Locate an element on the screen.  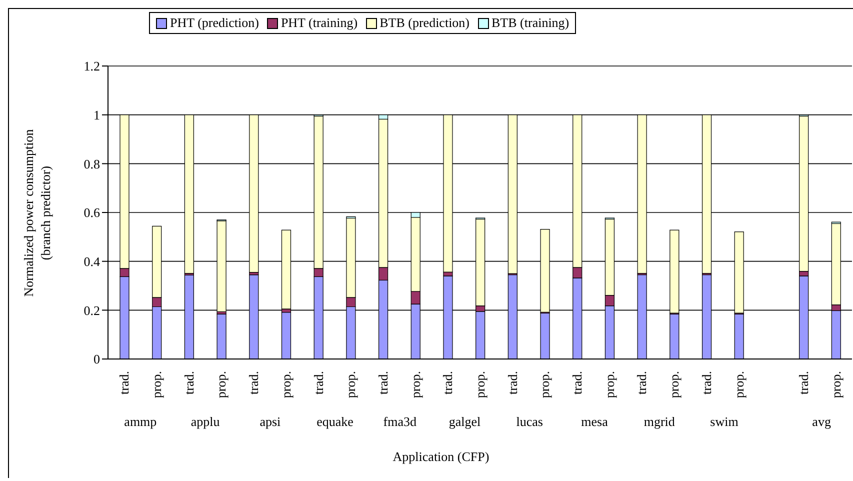
x-axis-title: Application (CFP) is located at coordinates (441, 457).